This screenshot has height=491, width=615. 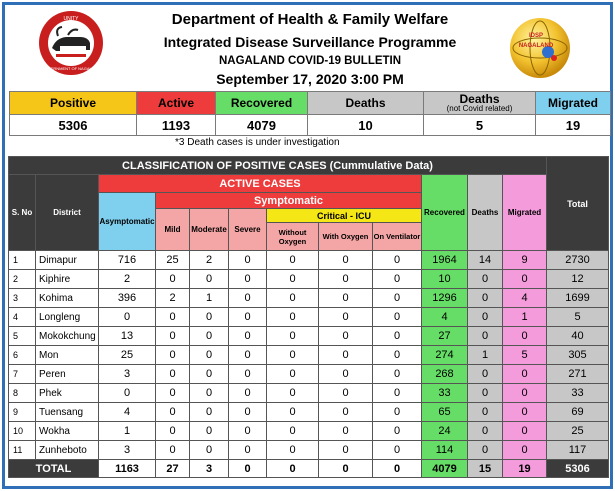 What do you see at coordinates (73, 103) in the screenshot?
I see `positive-label: Positive` at bounding box center [73, 103].